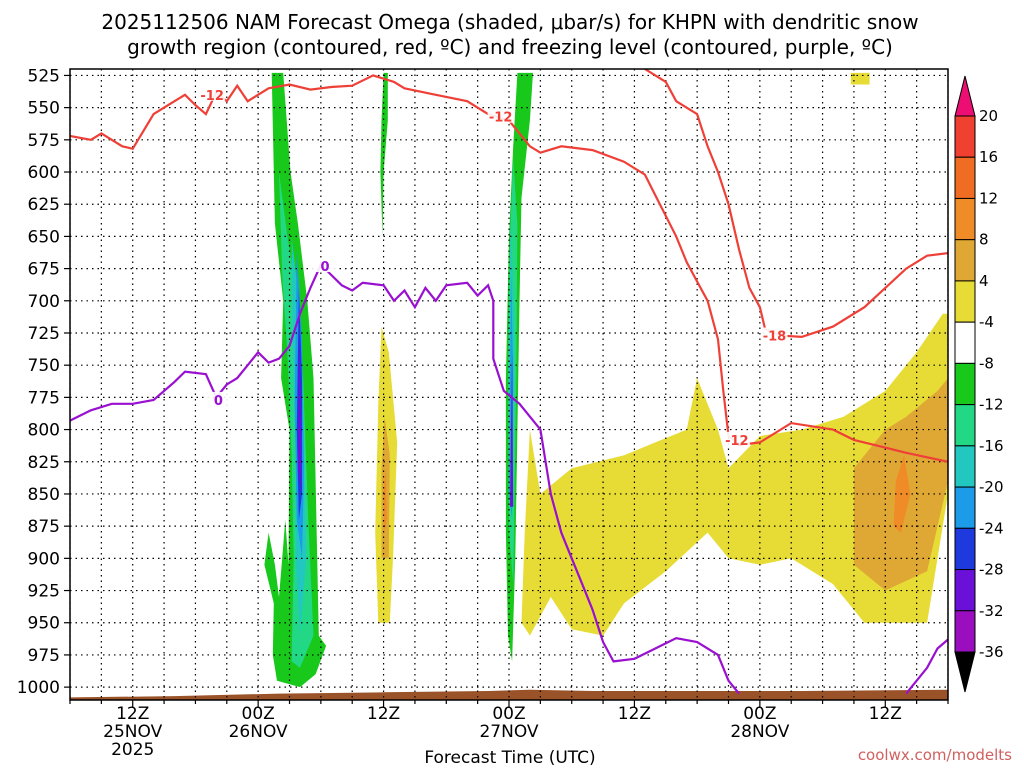  Describe the element at coordinates (986, 363) in the screenshot. I see `colorbar-label: -8` at that location.